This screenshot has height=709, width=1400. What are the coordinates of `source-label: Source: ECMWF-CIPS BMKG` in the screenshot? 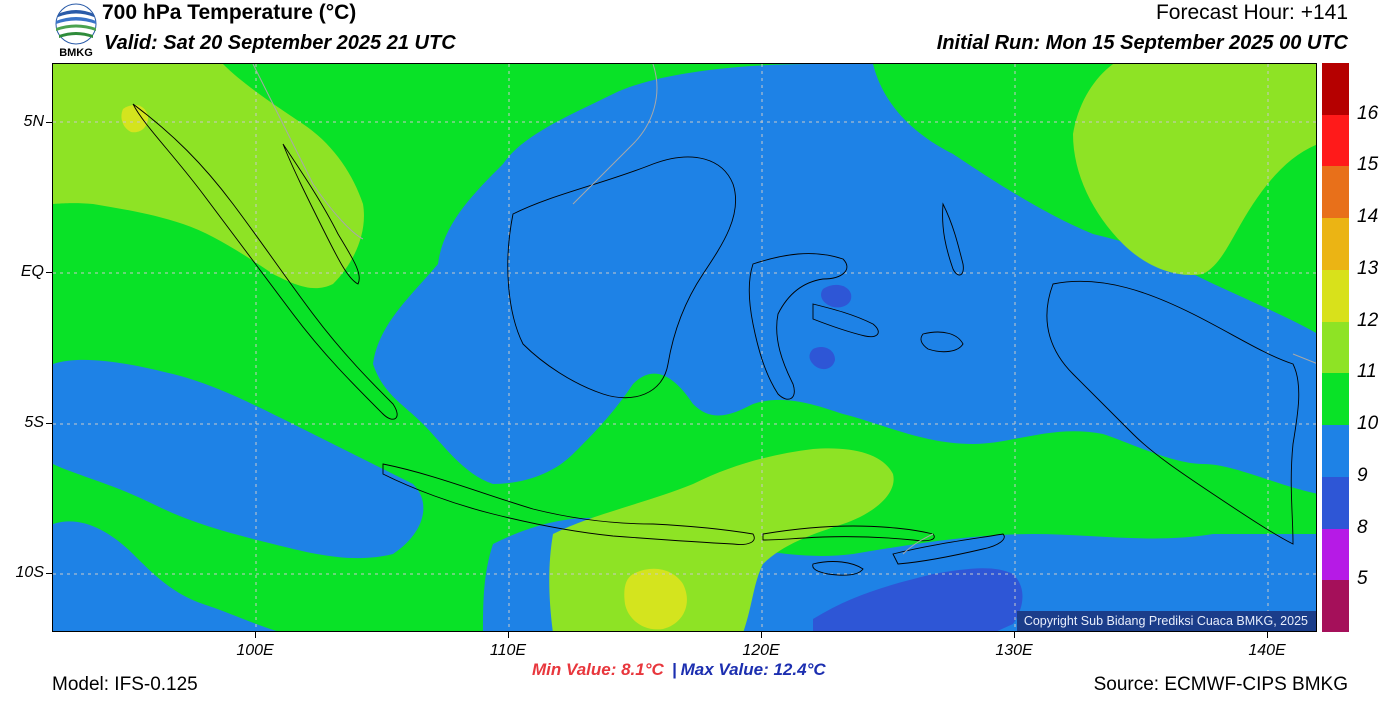 It's located at (1220, 684).